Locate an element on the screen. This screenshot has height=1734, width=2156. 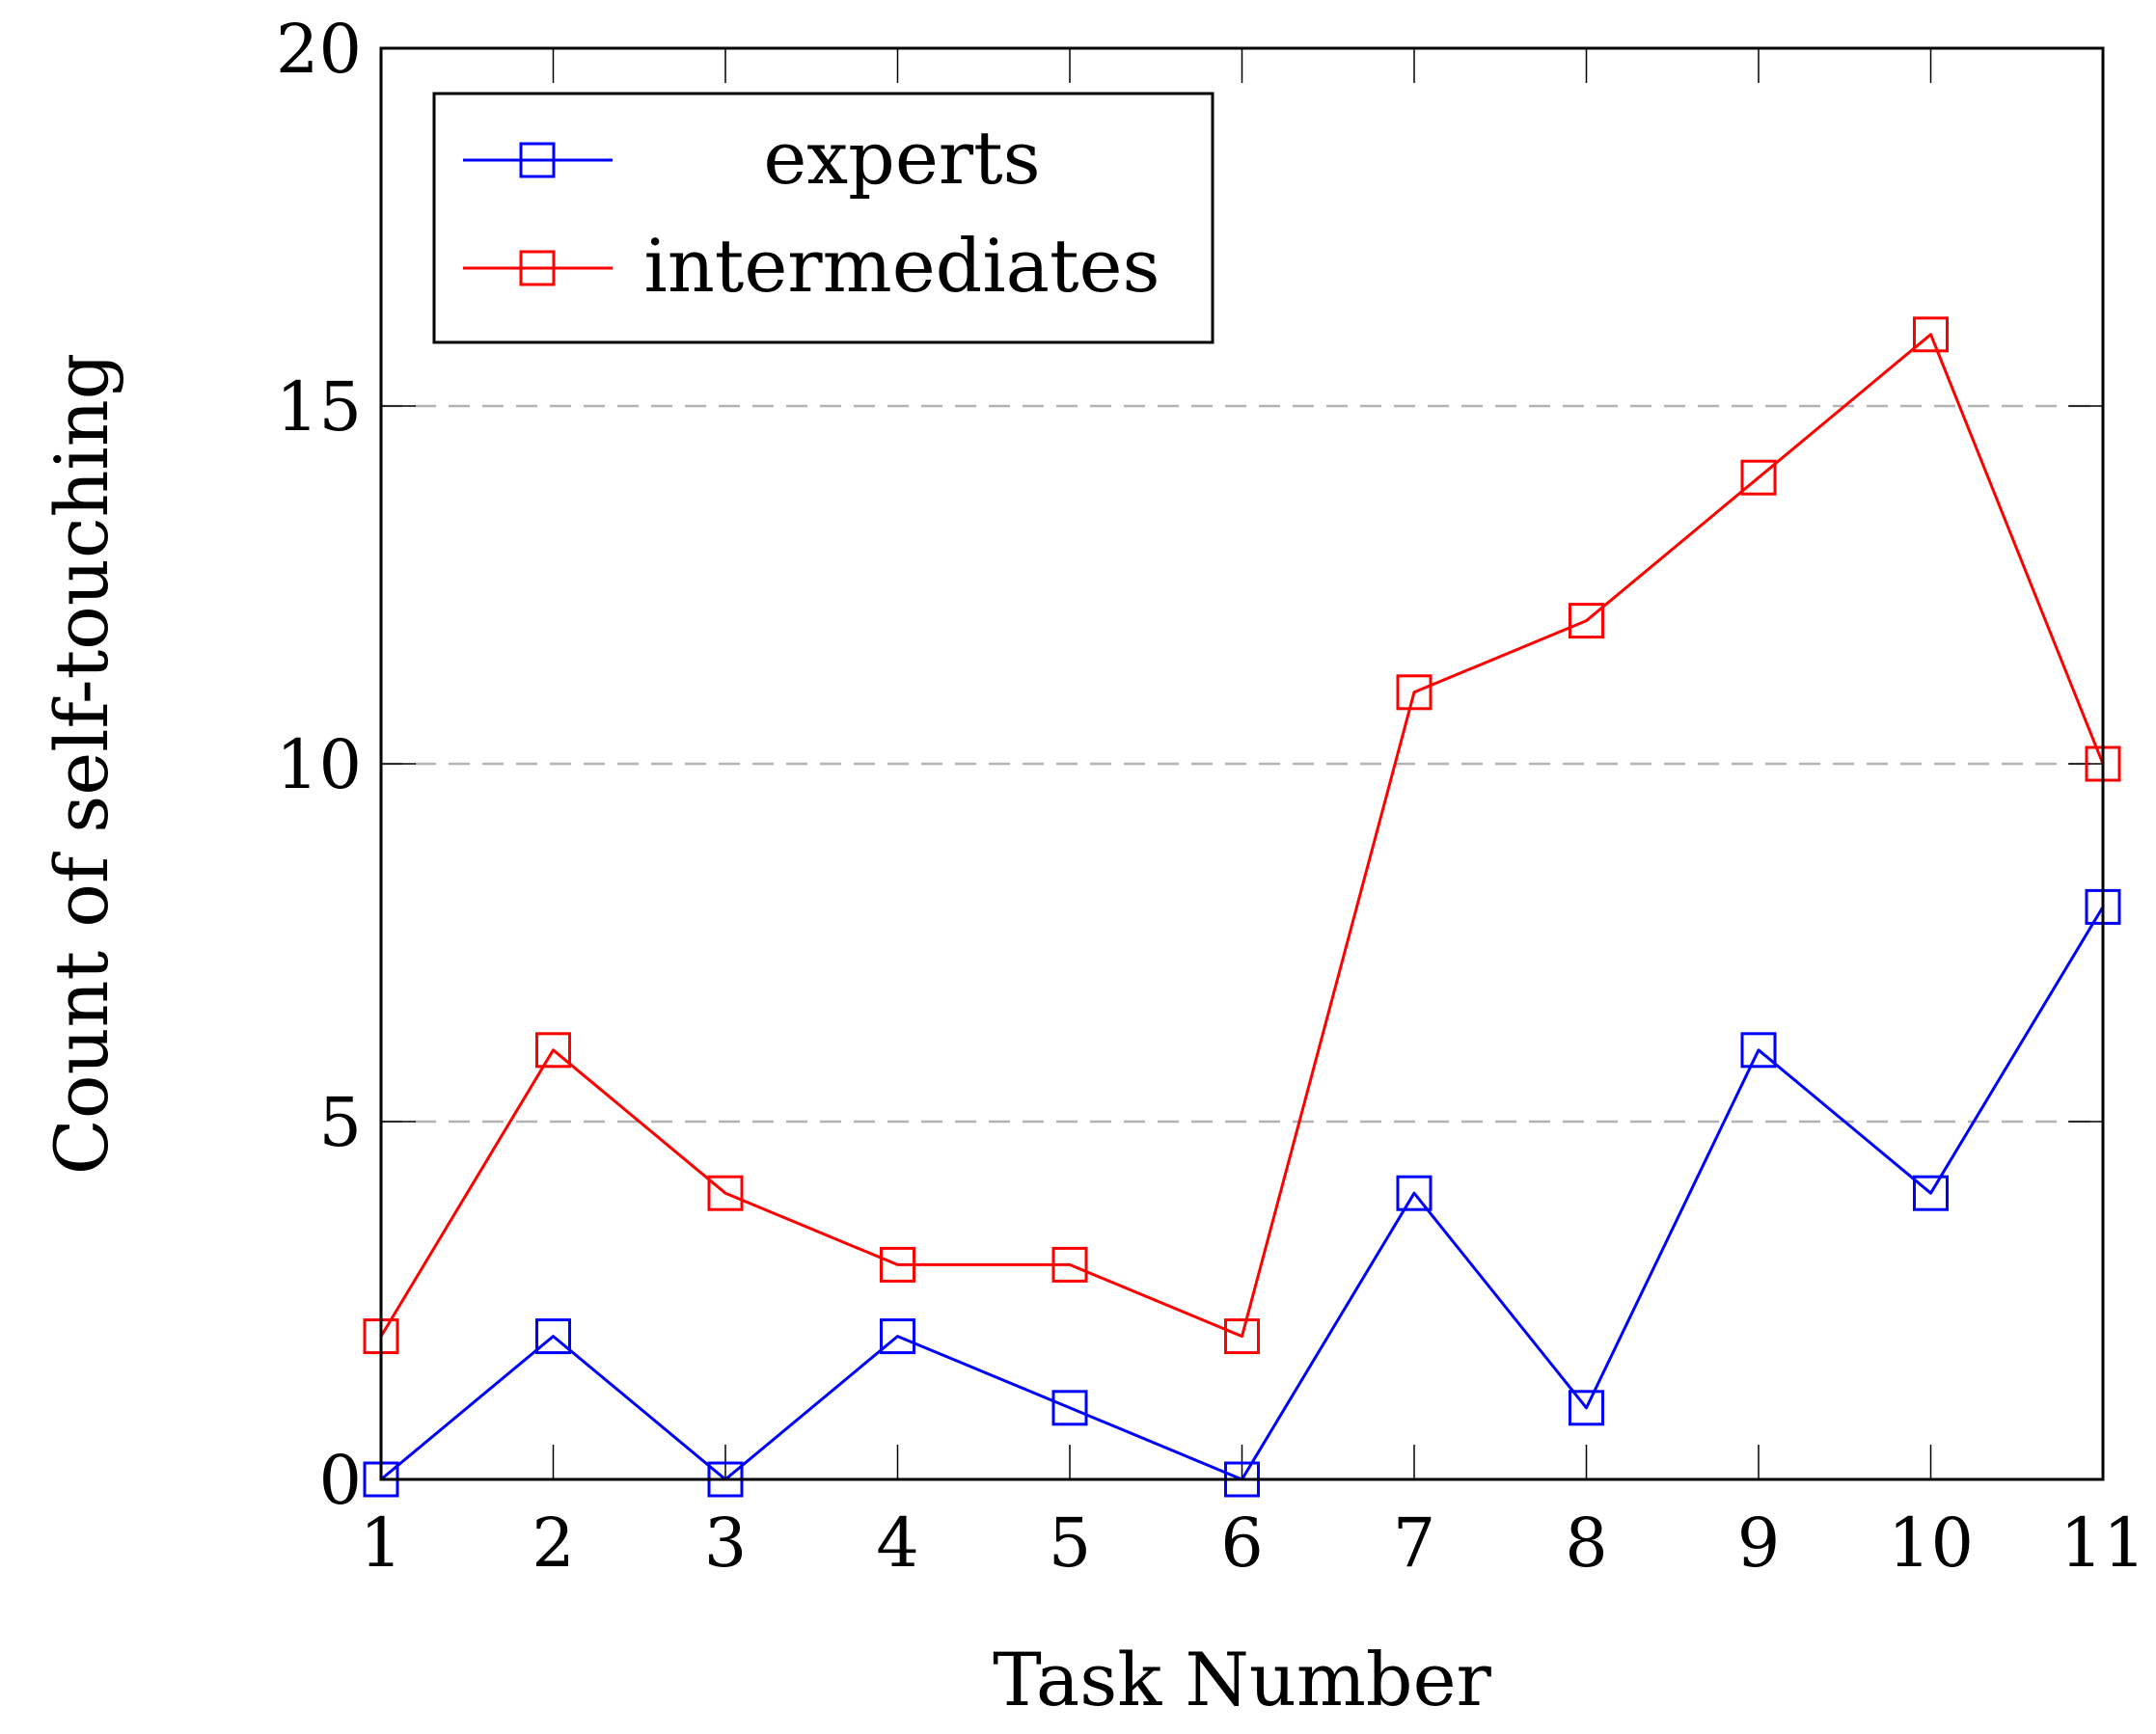
legend-label-intermediates: intermediates is located at coordinates (902, 266).